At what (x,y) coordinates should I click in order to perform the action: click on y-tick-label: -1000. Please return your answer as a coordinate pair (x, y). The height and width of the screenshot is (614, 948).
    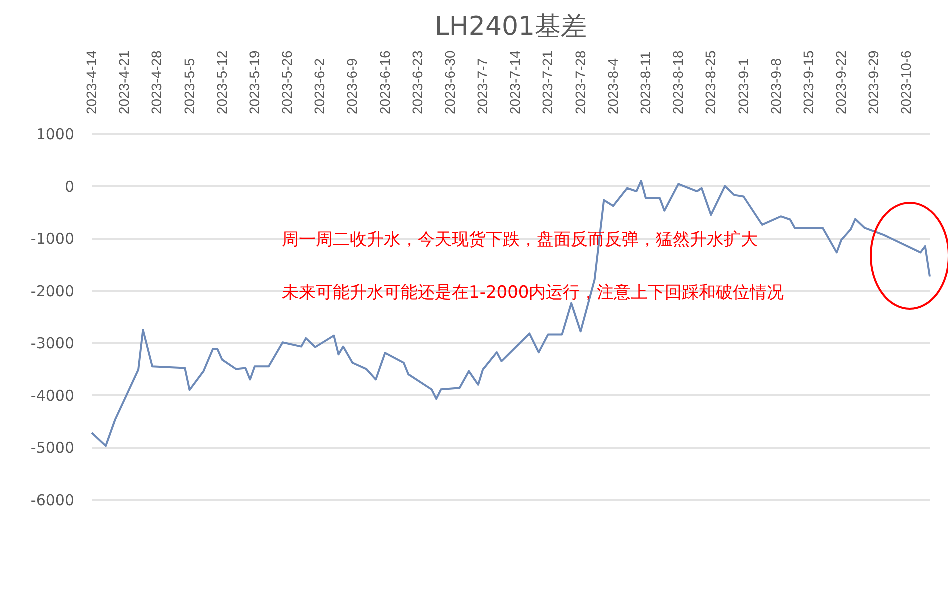
    Looking at the image, I should click on (52, 239).